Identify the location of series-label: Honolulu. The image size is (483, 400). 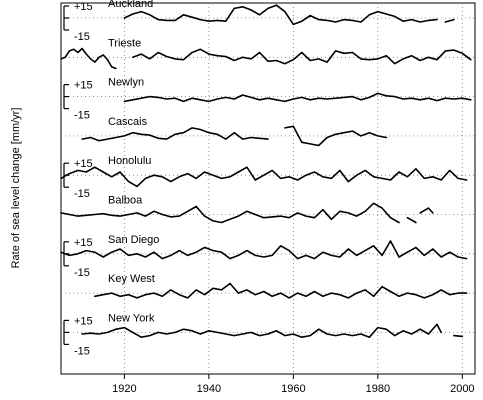
(129, 161).